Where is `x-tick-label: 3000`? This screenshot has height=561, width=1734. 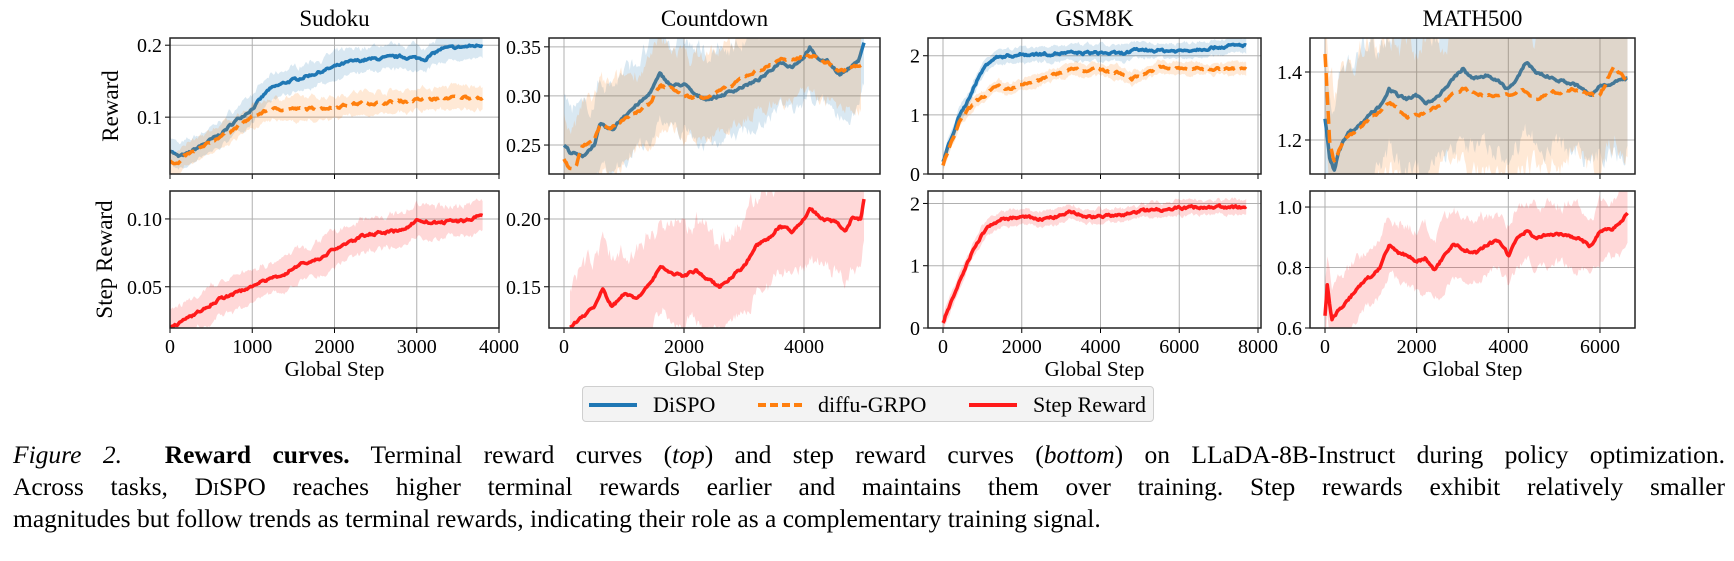 x-tick-label: 3000 is located at coordinates (417, 347).